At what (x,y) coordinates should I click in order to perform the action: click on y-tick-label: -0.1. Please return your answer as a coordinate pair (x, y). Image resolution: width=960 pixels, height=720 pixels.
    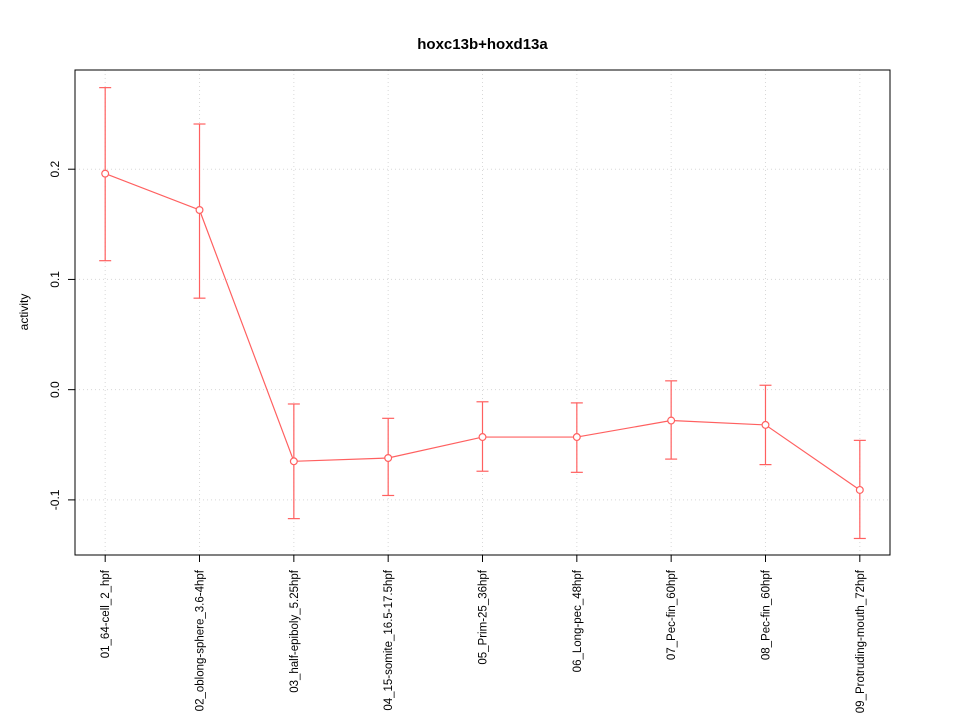
    Looking at the image, I should click on (55, 499).